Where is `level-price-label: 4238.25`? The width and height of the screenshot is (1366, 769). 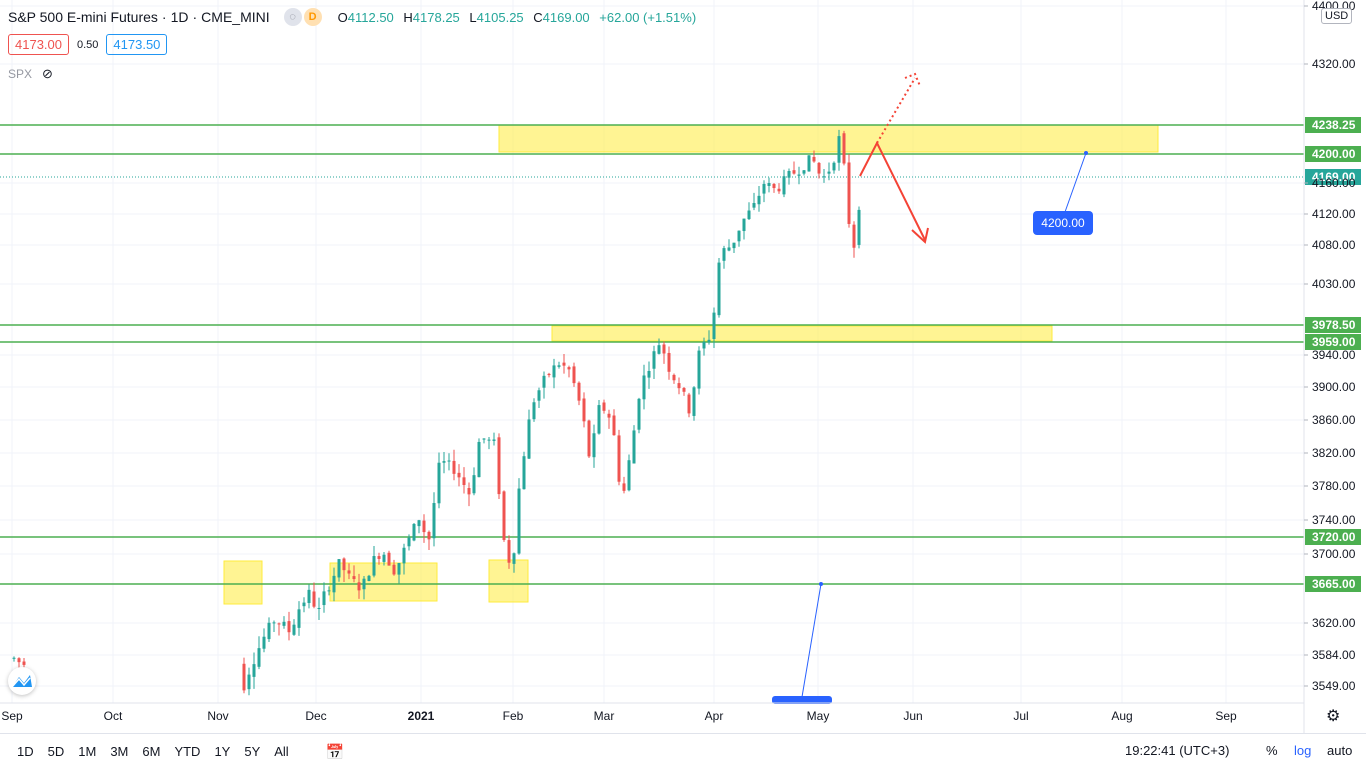 level-price-label: 4238.25 is located at coordinates (1334, 125).